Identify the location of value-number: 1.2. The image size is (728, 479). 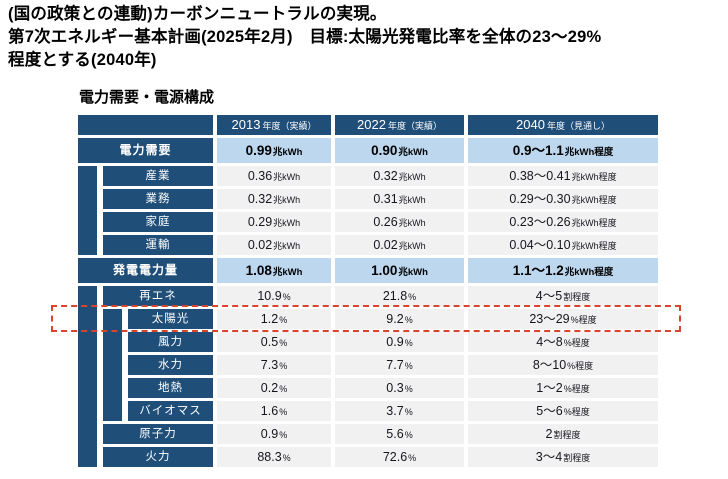
(269, 319).